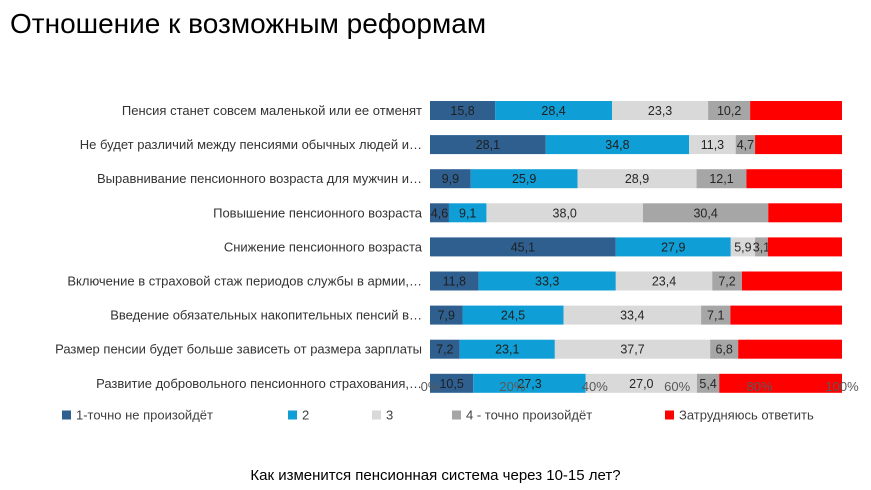 This screenshot has width=871, height=490. I want to click on data-label: 12,1, so click(721, 179).